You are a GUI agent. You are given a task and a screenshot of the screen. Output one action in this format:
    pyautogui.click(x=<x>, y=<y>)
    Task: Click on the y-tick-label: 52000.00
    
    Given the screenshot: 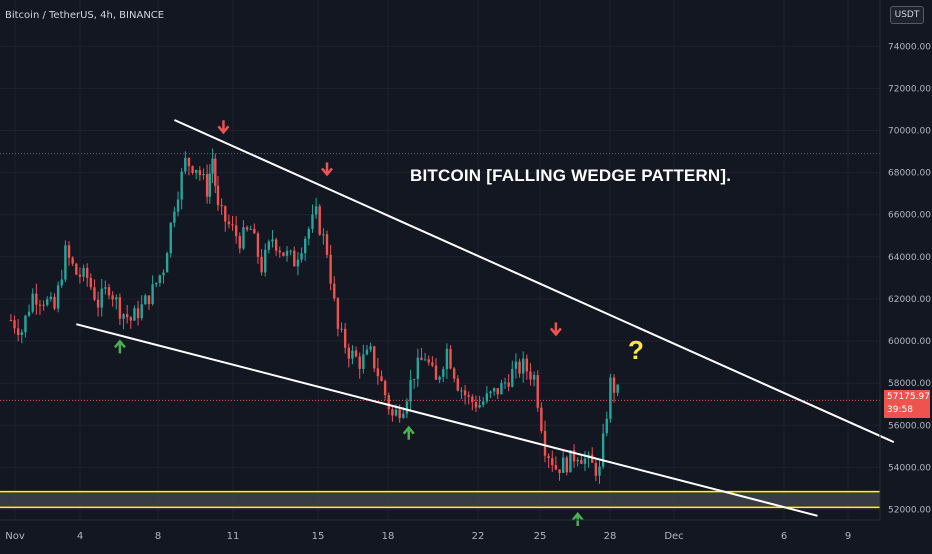 What is the action you would take?
    pyautogui.click(x=909, y=510)
    